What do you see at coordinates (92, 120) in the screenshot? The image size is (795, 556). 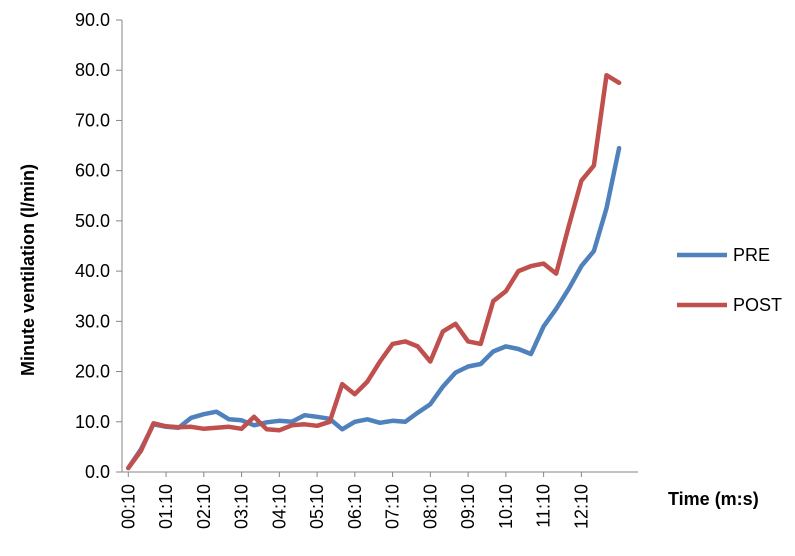 I see `y-tick-label: 70.0` at bounding box center [92, 120].